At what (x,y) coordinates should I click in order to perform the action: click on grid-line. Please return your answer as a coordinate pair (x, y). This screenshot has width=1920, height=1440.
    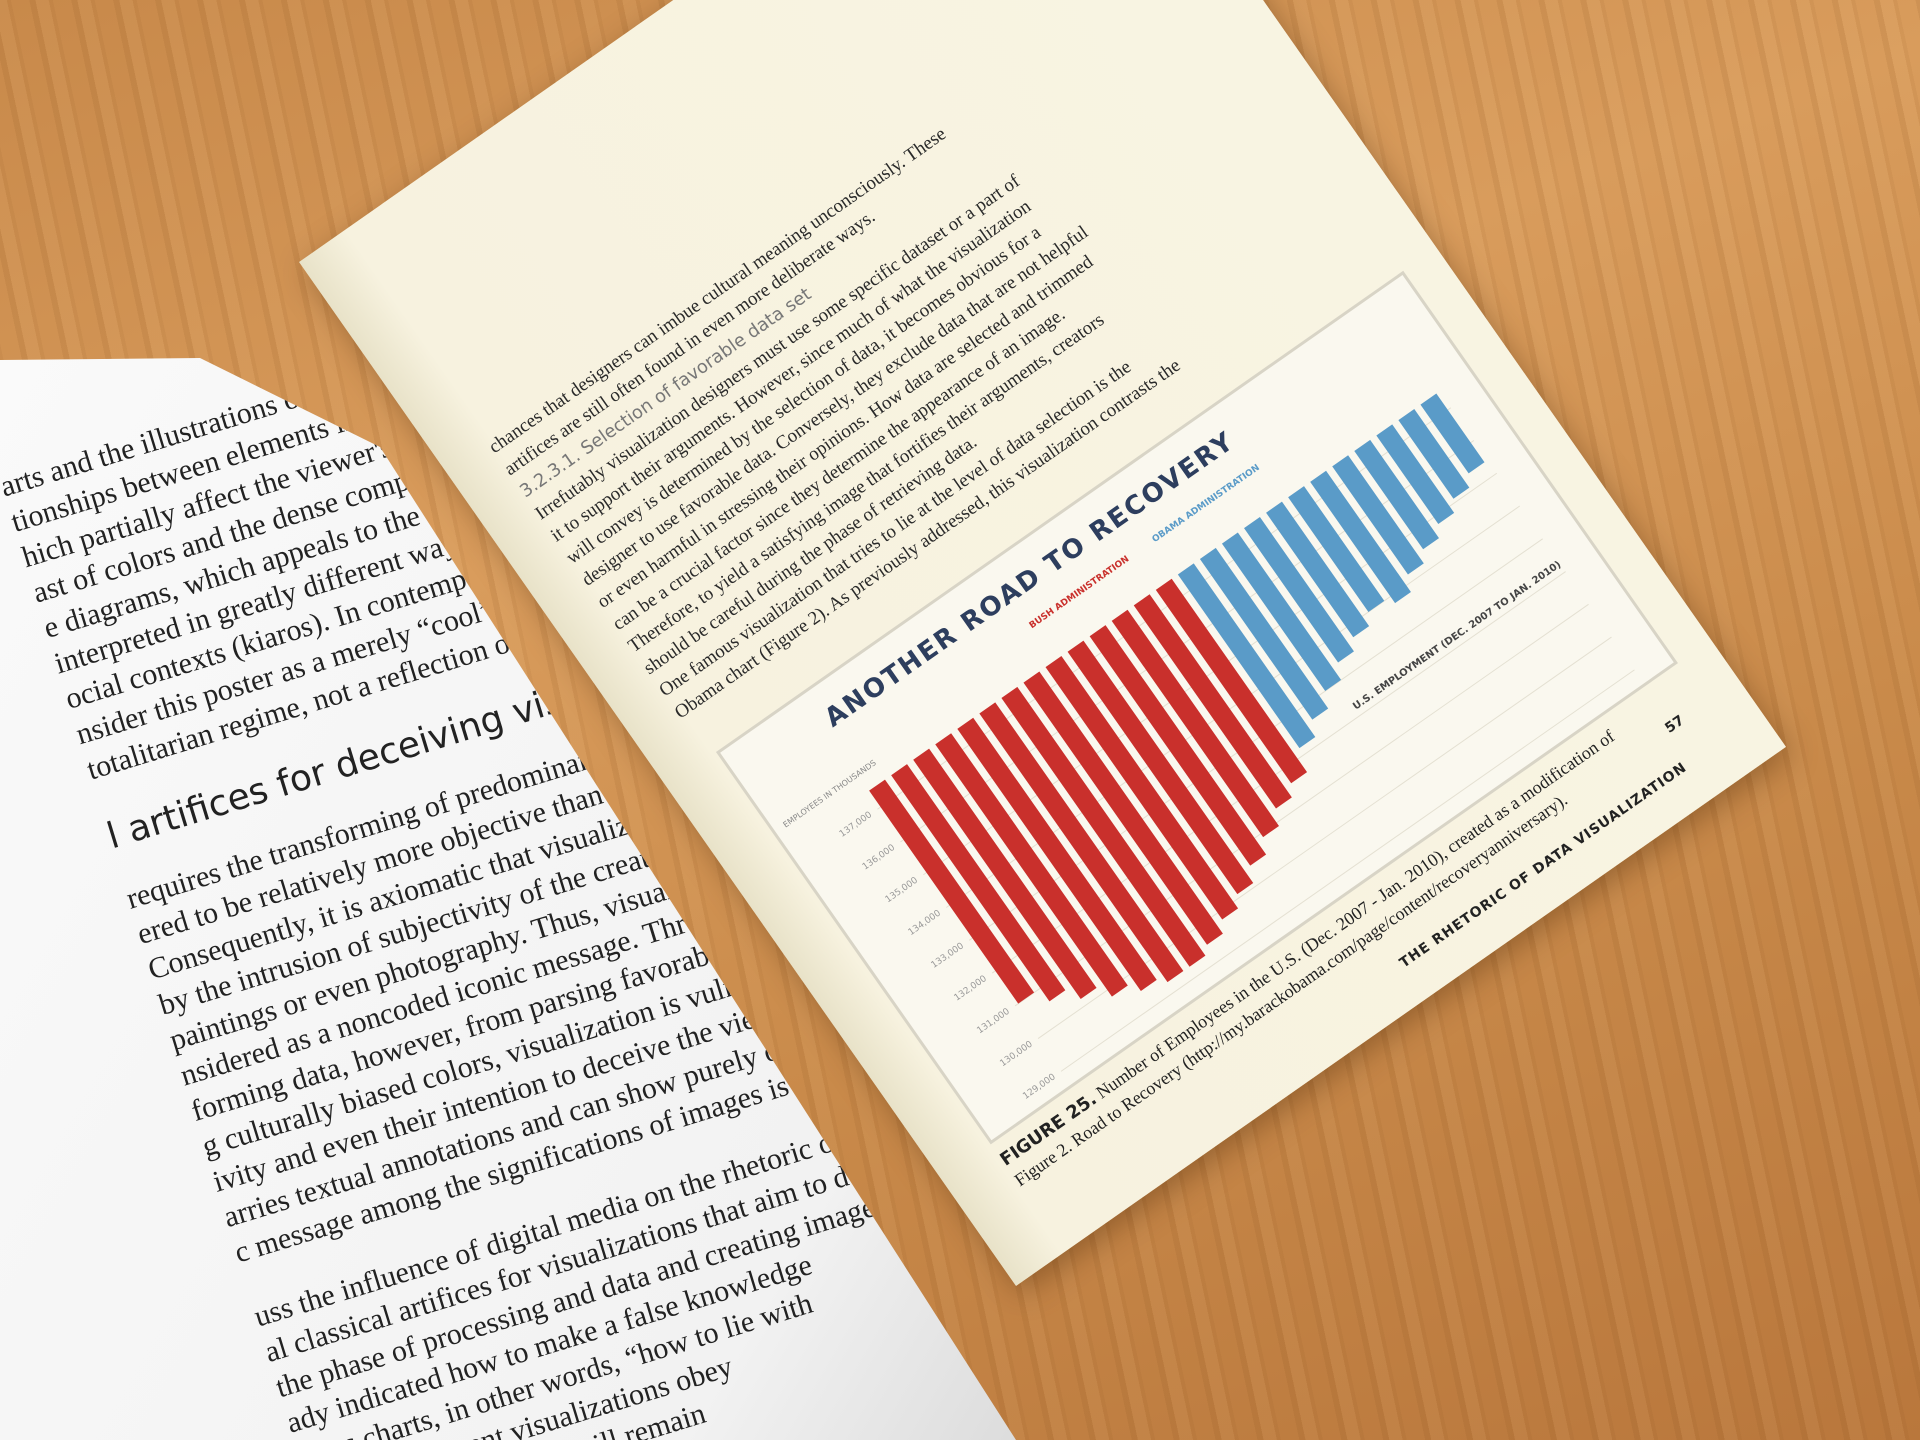
    Looking at the image, I should click on (1347, 870).